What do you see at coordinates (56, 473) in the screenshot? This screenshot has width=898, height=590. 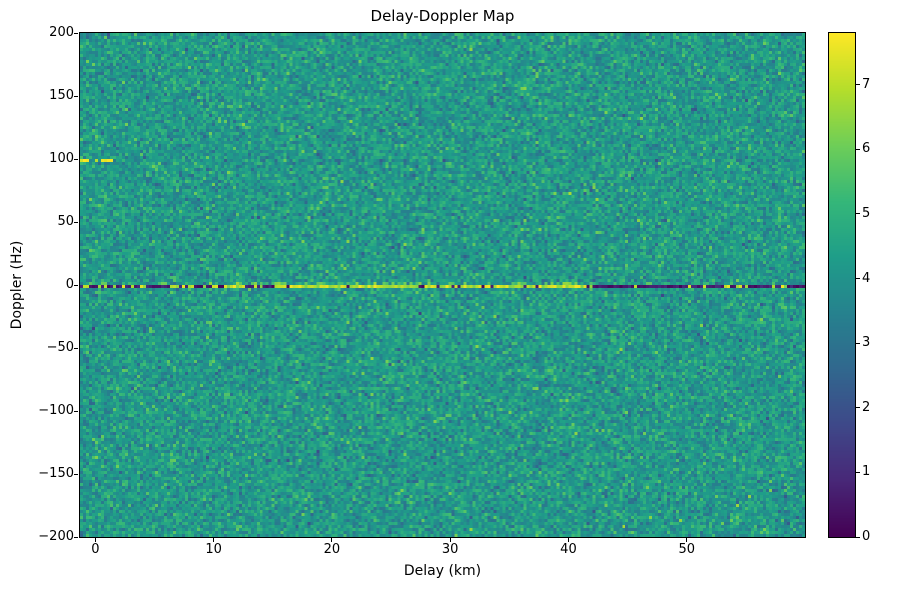 I see `y-tick-label: −150` at bounding box center [56, 473].